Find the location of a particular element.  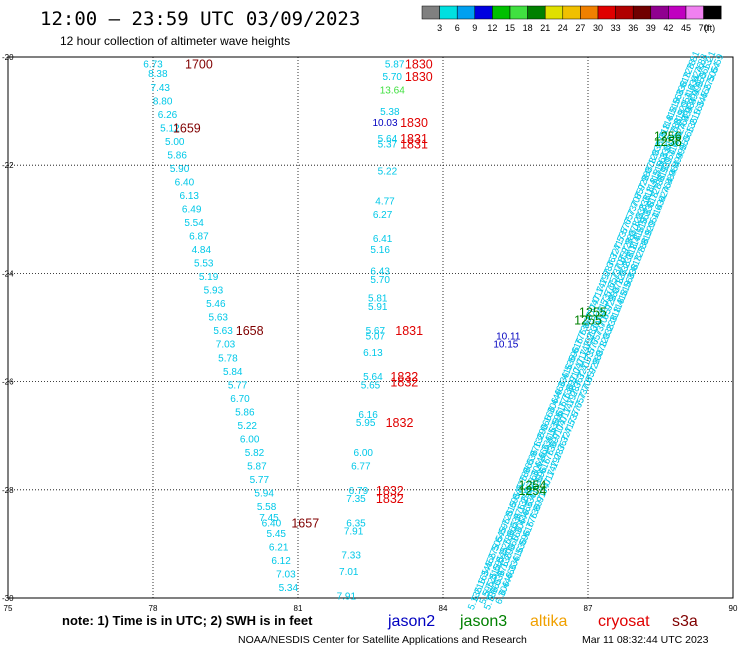

wave-height-label: 5.70 is located at coordinates (380, 280).